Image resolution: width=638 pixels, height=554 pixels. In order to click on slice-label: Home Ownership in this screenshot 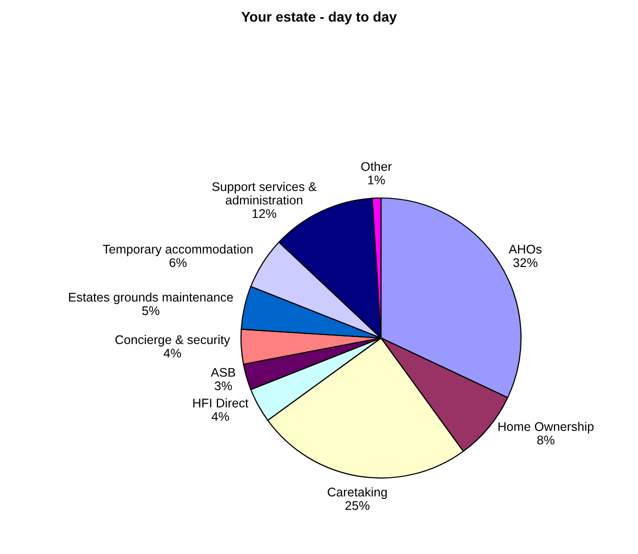, I will do `click(546, 428)`.